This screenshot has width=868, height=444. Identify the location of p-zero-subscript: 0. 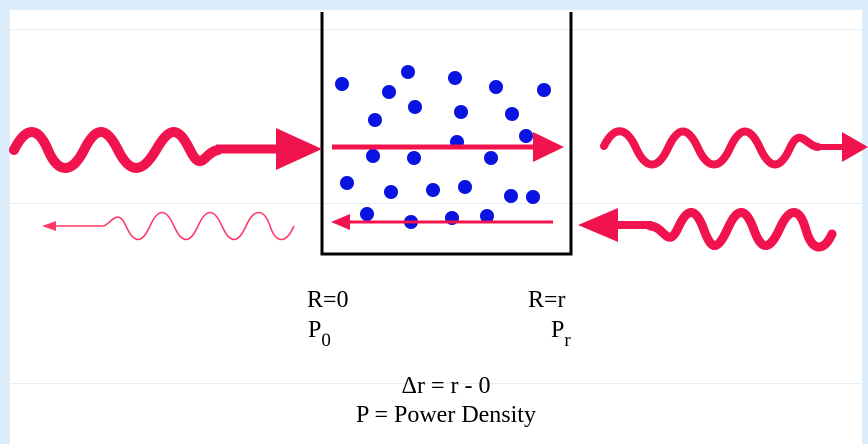
(326, 340).